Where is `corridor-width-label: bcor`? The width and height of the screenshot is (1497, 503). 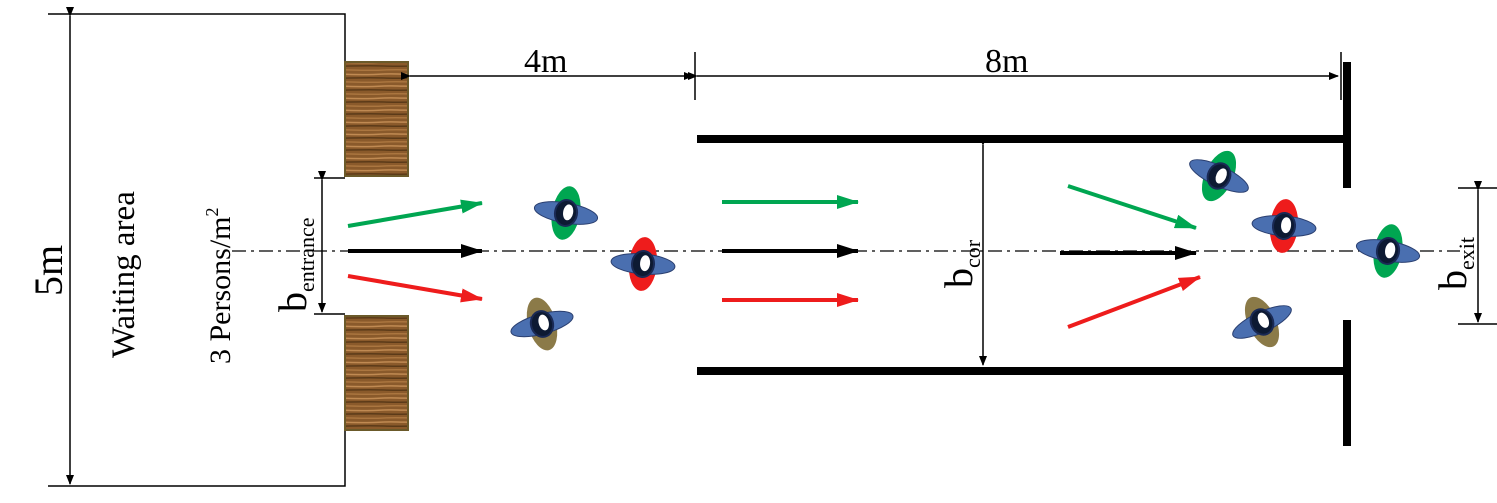 corridor-width-label: bcor is located at coordinates (960, 263).